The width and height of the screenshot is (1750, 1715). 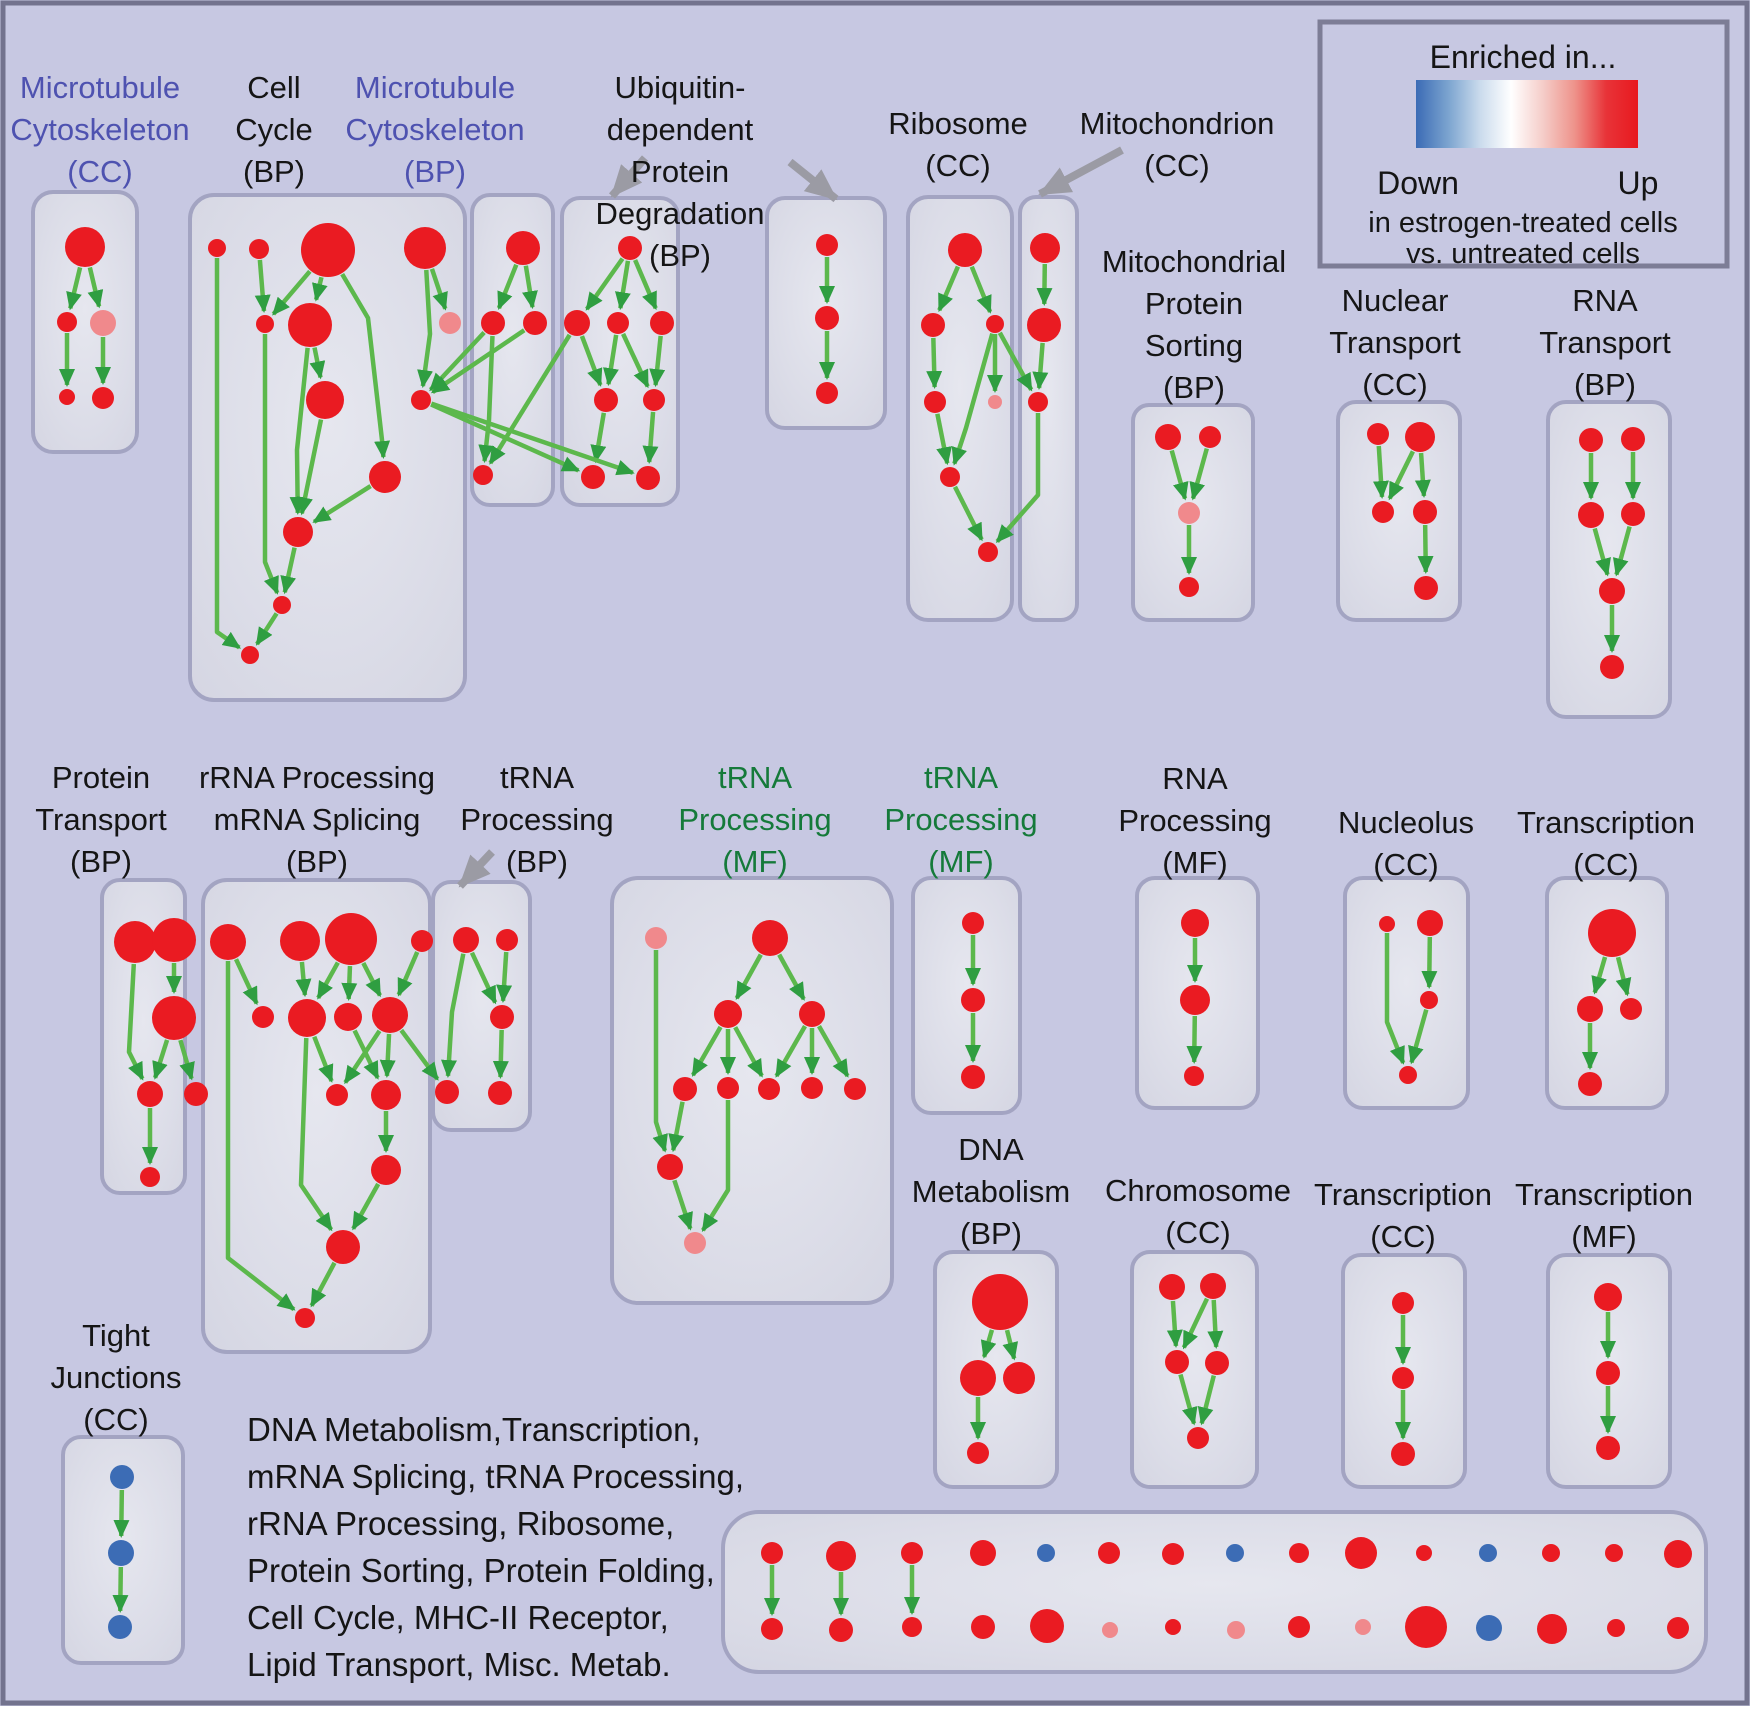 I want to click on node-rrna-m3, so click(x=348, y=1017).